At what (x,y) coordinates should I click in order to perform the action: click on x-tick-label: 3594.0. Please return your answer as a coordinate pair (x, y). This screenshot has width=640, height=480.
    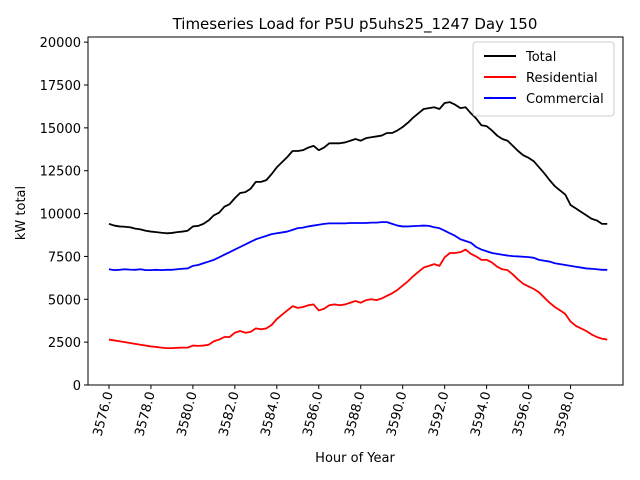
    Looking at the image, I should click on (481, 414).